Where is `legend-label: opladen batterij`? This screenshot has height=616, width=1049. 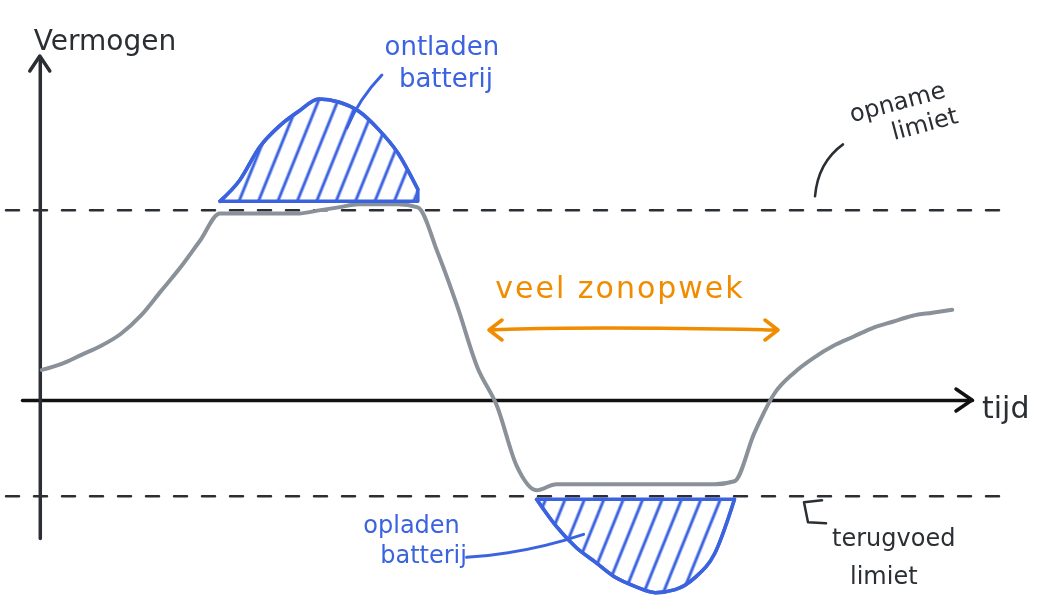 legend-label: opladen batterij is located at coordinates (415, 540).